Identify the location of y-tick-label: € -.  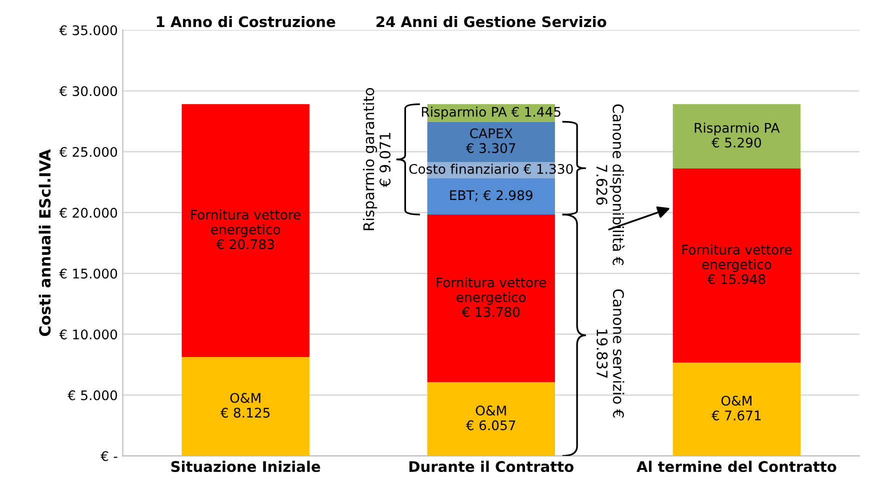
(109, 456).